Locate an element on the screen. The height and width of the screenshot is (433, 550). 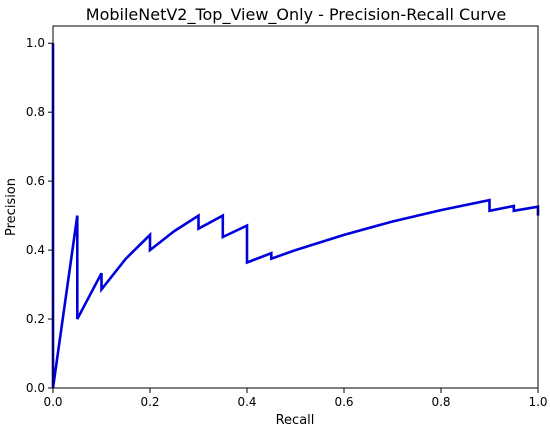
x-tick-label: 0.2 is located at coordinates (149, 402).